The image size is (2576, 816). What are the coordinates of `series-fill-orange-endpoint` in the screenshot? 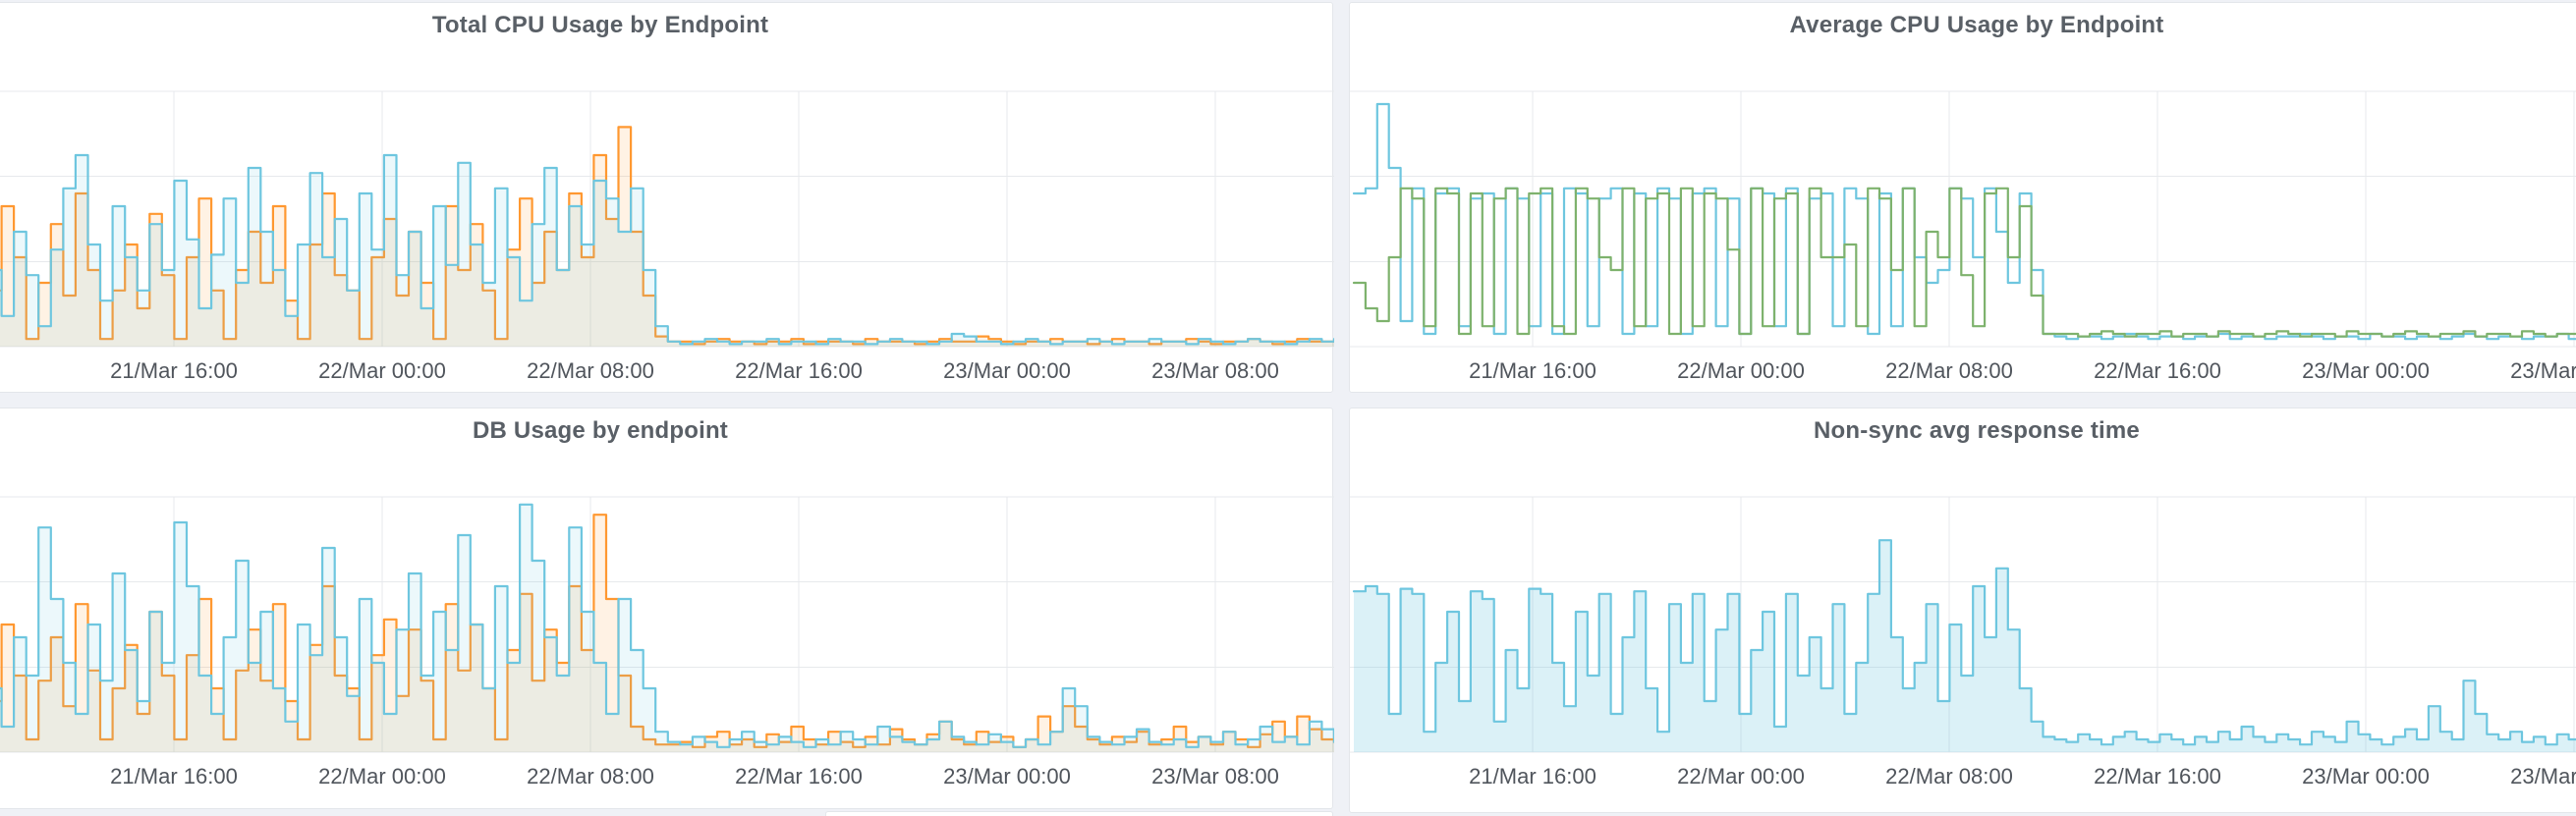 It's located at (667, 237).